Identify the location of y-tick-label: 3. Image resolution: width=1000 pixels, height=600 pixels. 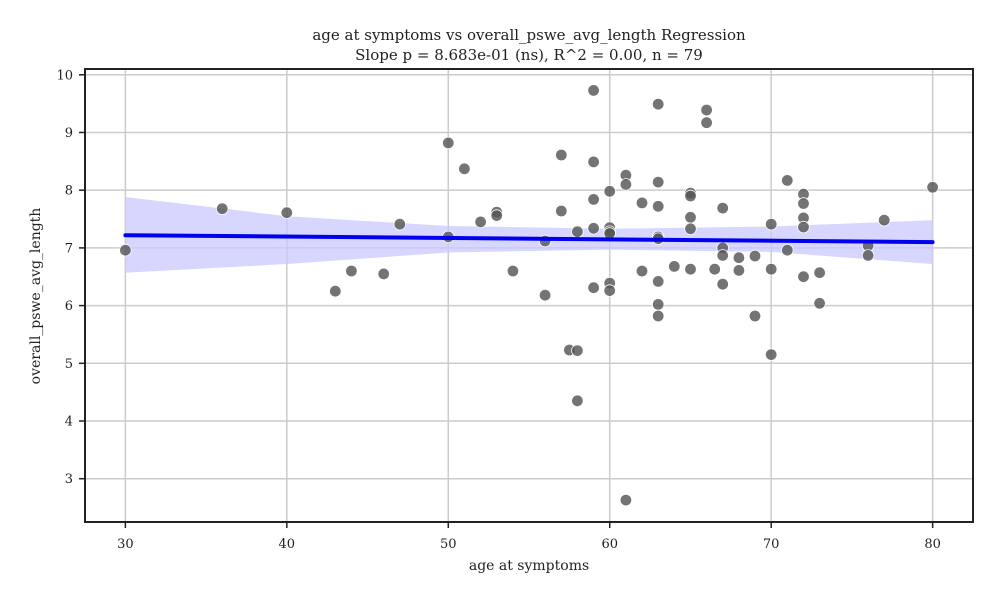
(69, 479).